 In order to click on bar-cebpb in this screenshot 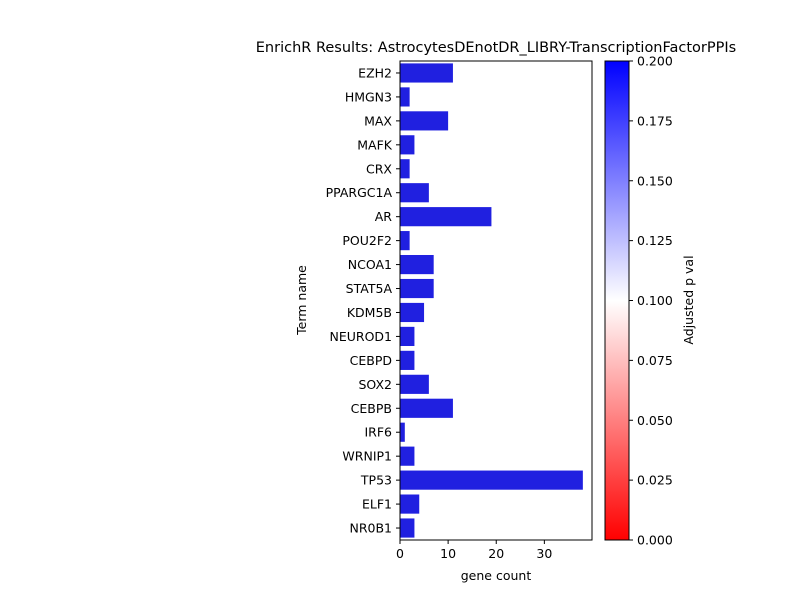, I will do `click(426, 408)`.